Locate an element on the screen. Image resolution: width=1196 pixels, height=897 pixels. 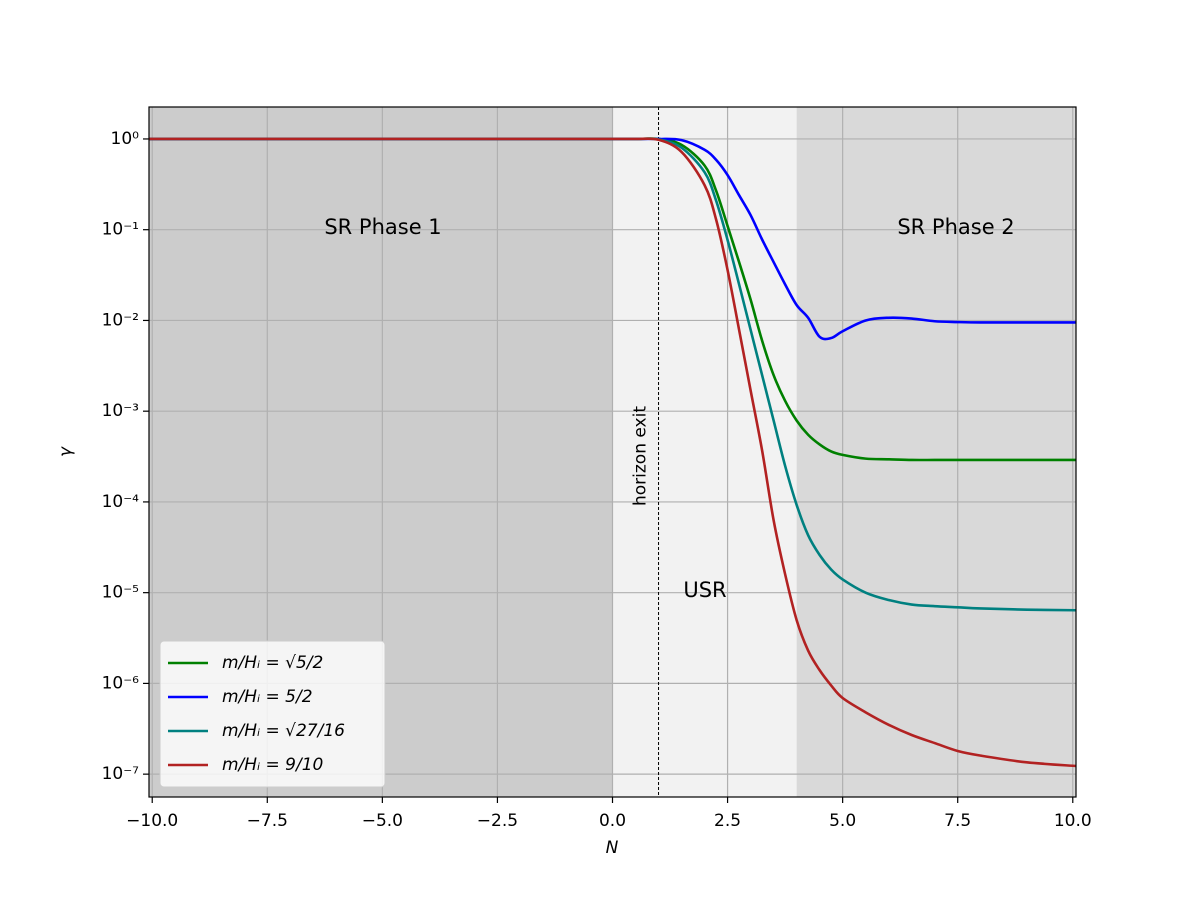
y-axis-label: γ is located at coordinates (66, 451).